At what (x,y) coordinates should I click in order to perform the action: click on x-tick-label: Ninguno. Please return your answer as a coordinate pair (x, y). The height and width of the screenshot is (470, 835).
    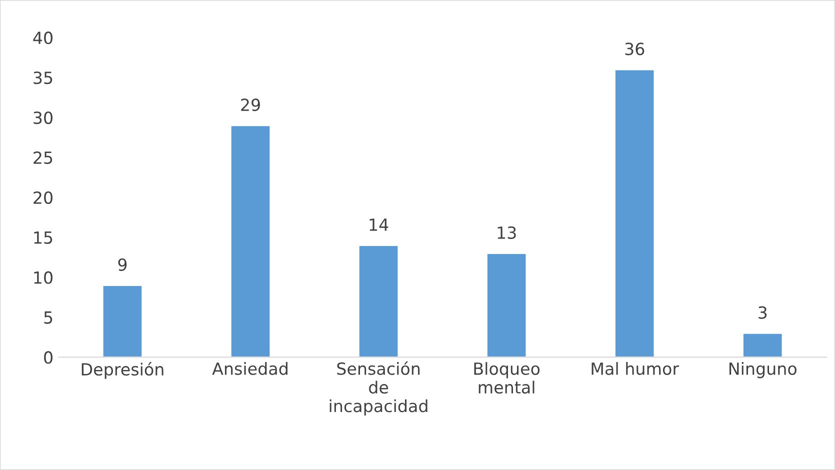
    Looking at the image, I should click on (763, 370).